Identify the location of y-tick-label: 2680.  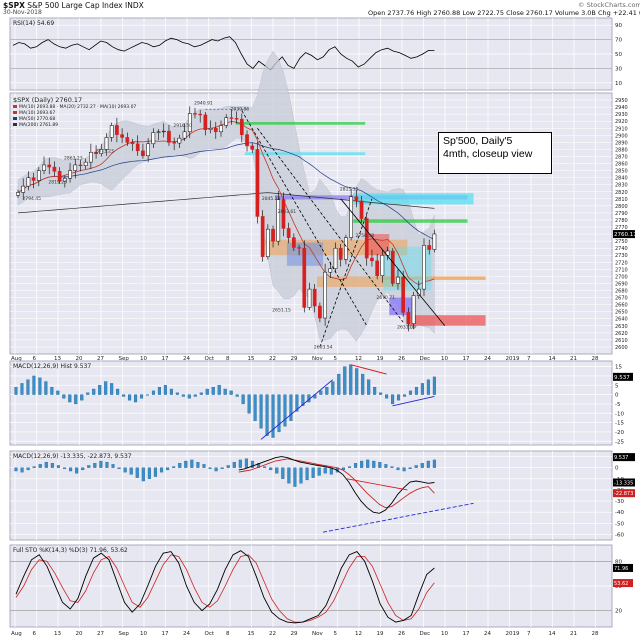
(621, 292).